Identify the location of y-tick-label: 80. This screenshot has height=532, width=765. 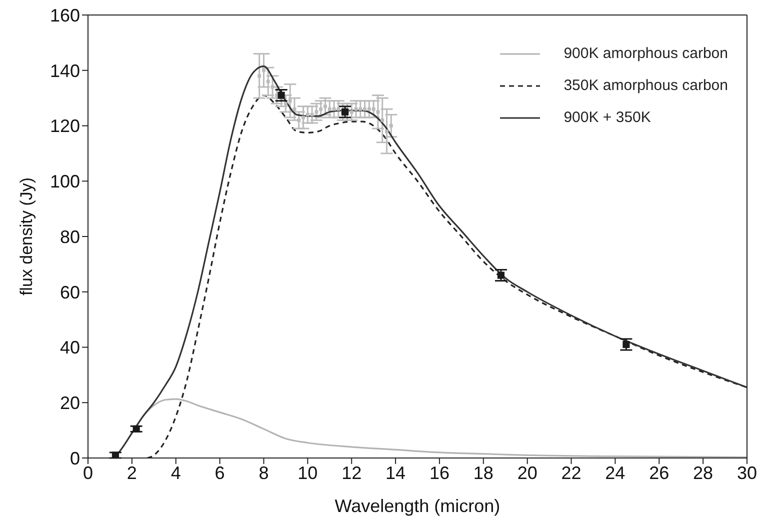
(70, 236).